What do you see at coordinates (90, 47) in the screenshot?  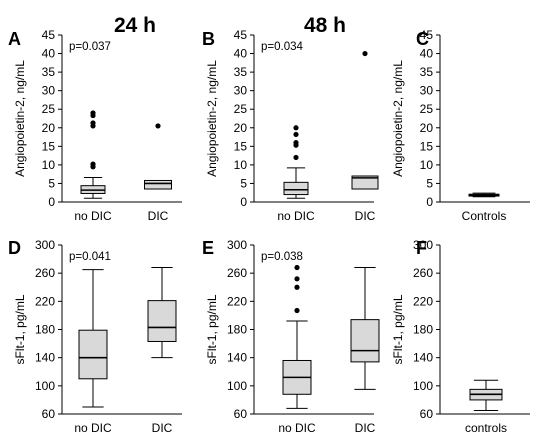 I see `p-value-label: p=0.037` at bounding box center [90, 47].